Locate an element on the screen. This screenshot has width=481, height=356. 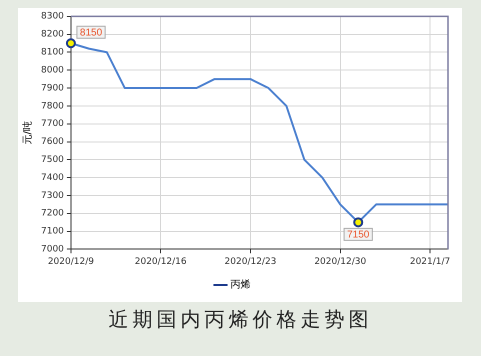
y-tick-label: 7200 is located at coordinates (52, 213).